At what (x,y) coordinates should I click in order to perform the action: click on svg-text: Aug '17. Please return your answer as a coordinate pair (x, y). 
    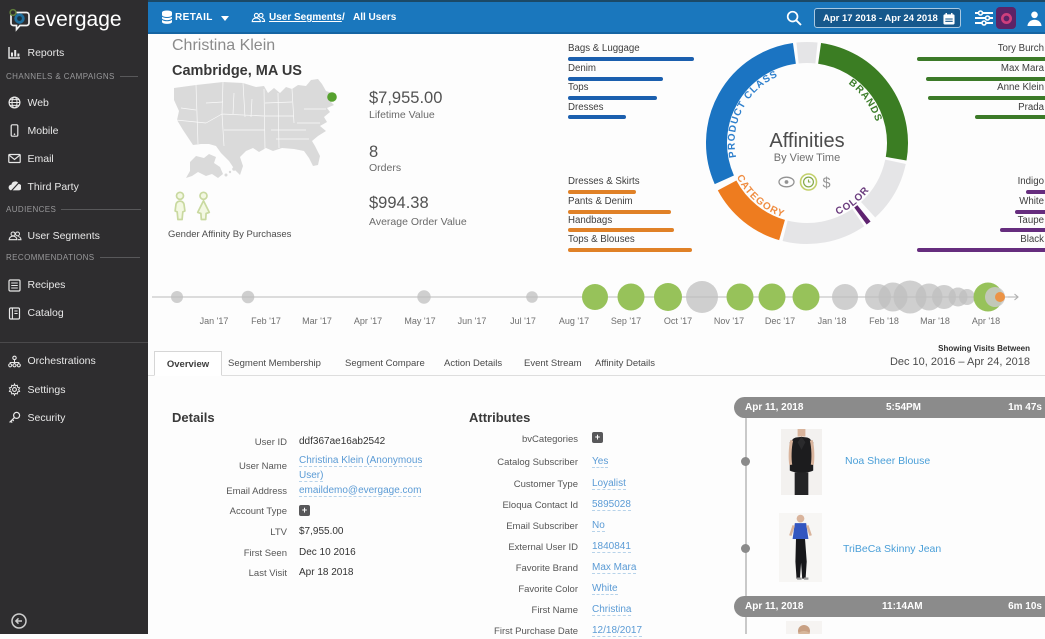
    Looking at the image, I should click on (574, 321).